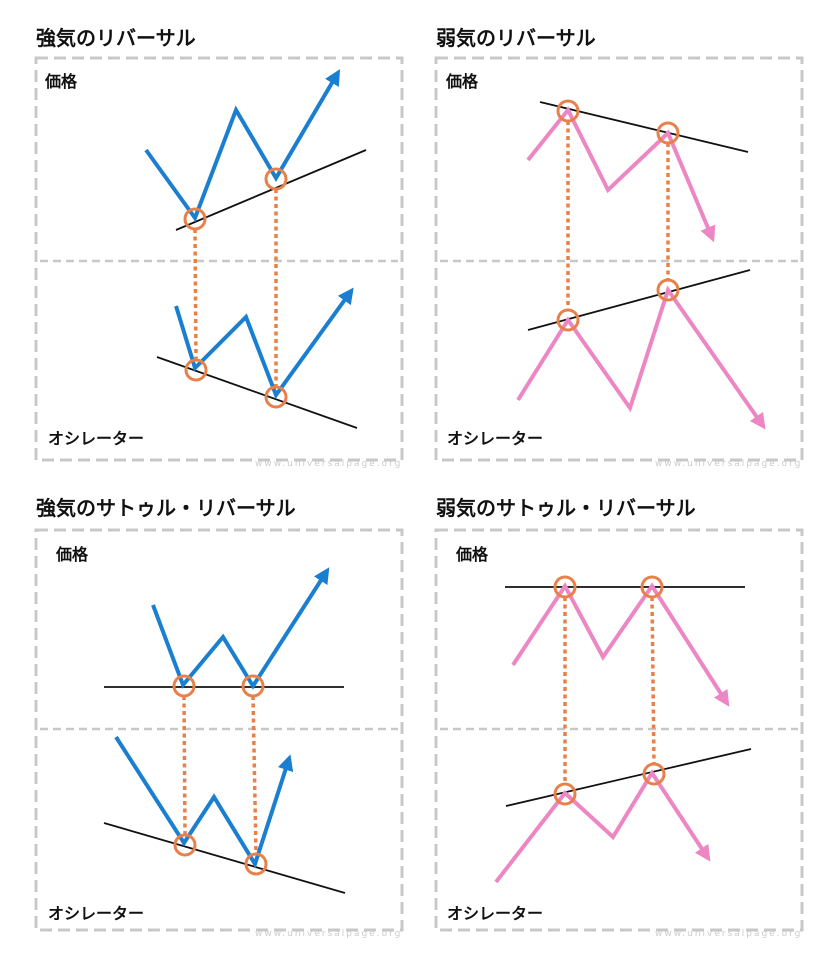  I want to click on panel-1-title: 強気のリバーサル, so click(116, 38).